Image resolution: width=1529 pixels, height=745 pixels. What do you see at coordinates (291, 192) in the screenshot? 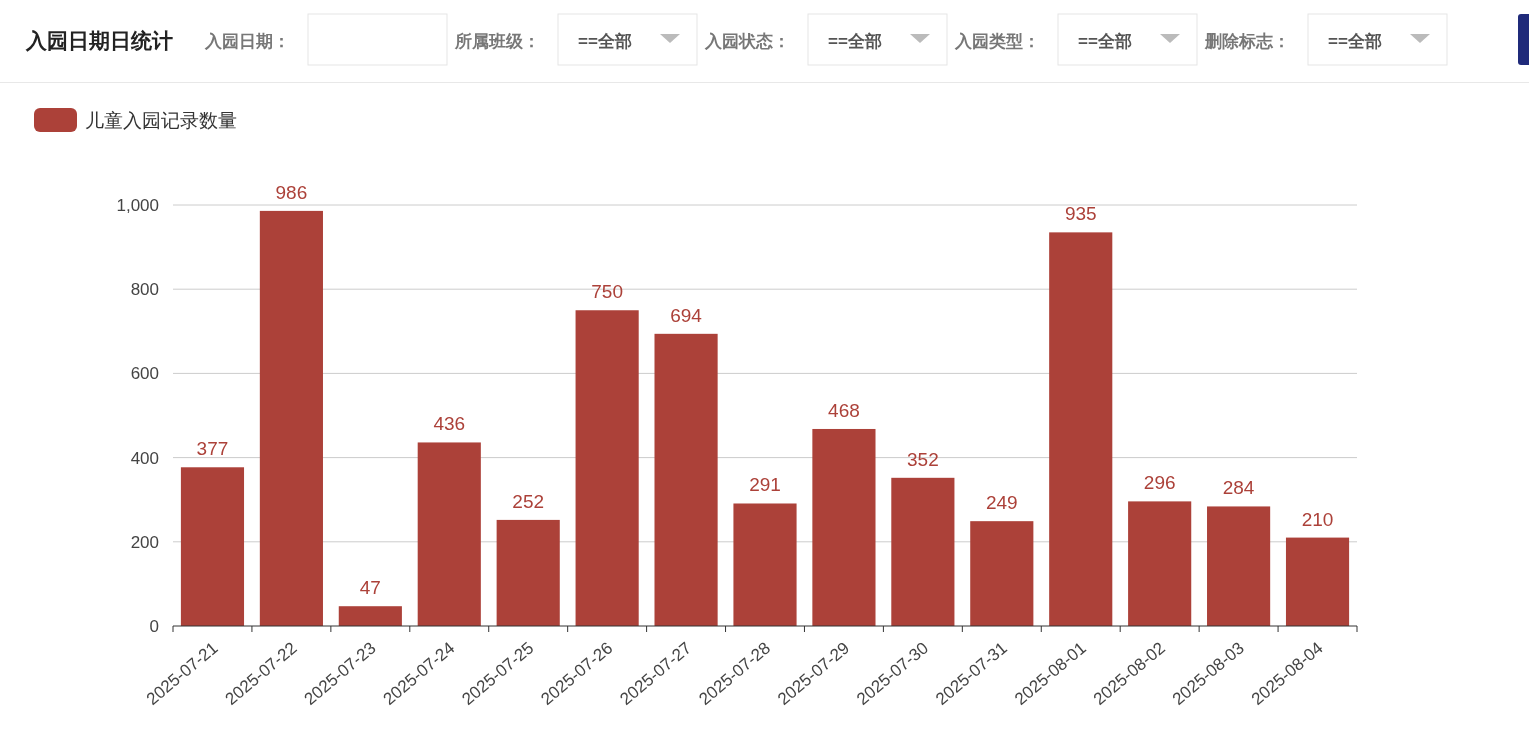
I see `data-label: 986` at bounding box center [291, 192].